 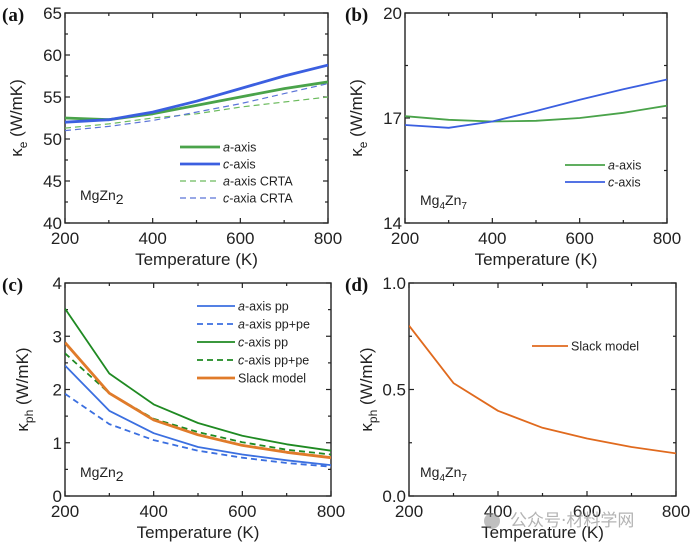 What do you see at coordinates (98, 195) in the screenshot?
I see `material-base: MgZn` at bounding box center [98, 195].